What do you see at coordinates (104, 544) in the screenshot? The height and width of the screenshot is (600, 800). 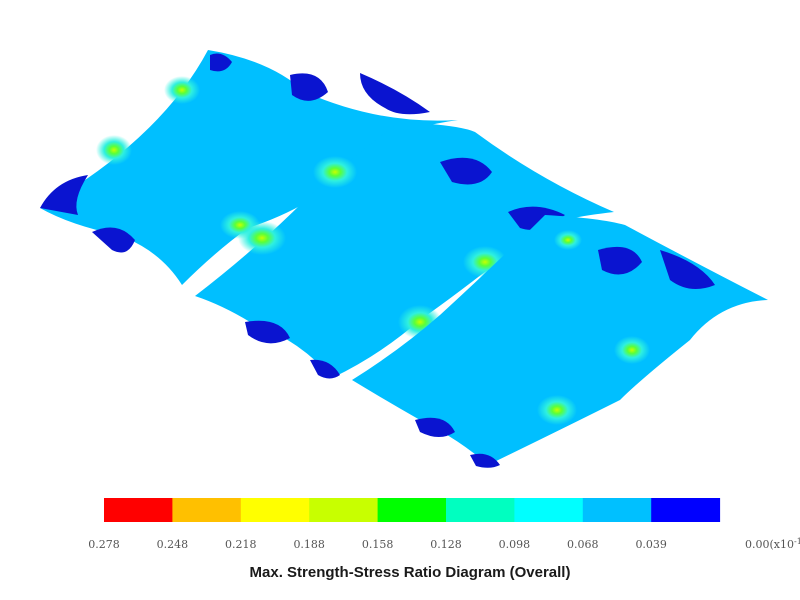 I see `legend-tick-label: 0.278` at bounding box center [104, 544].